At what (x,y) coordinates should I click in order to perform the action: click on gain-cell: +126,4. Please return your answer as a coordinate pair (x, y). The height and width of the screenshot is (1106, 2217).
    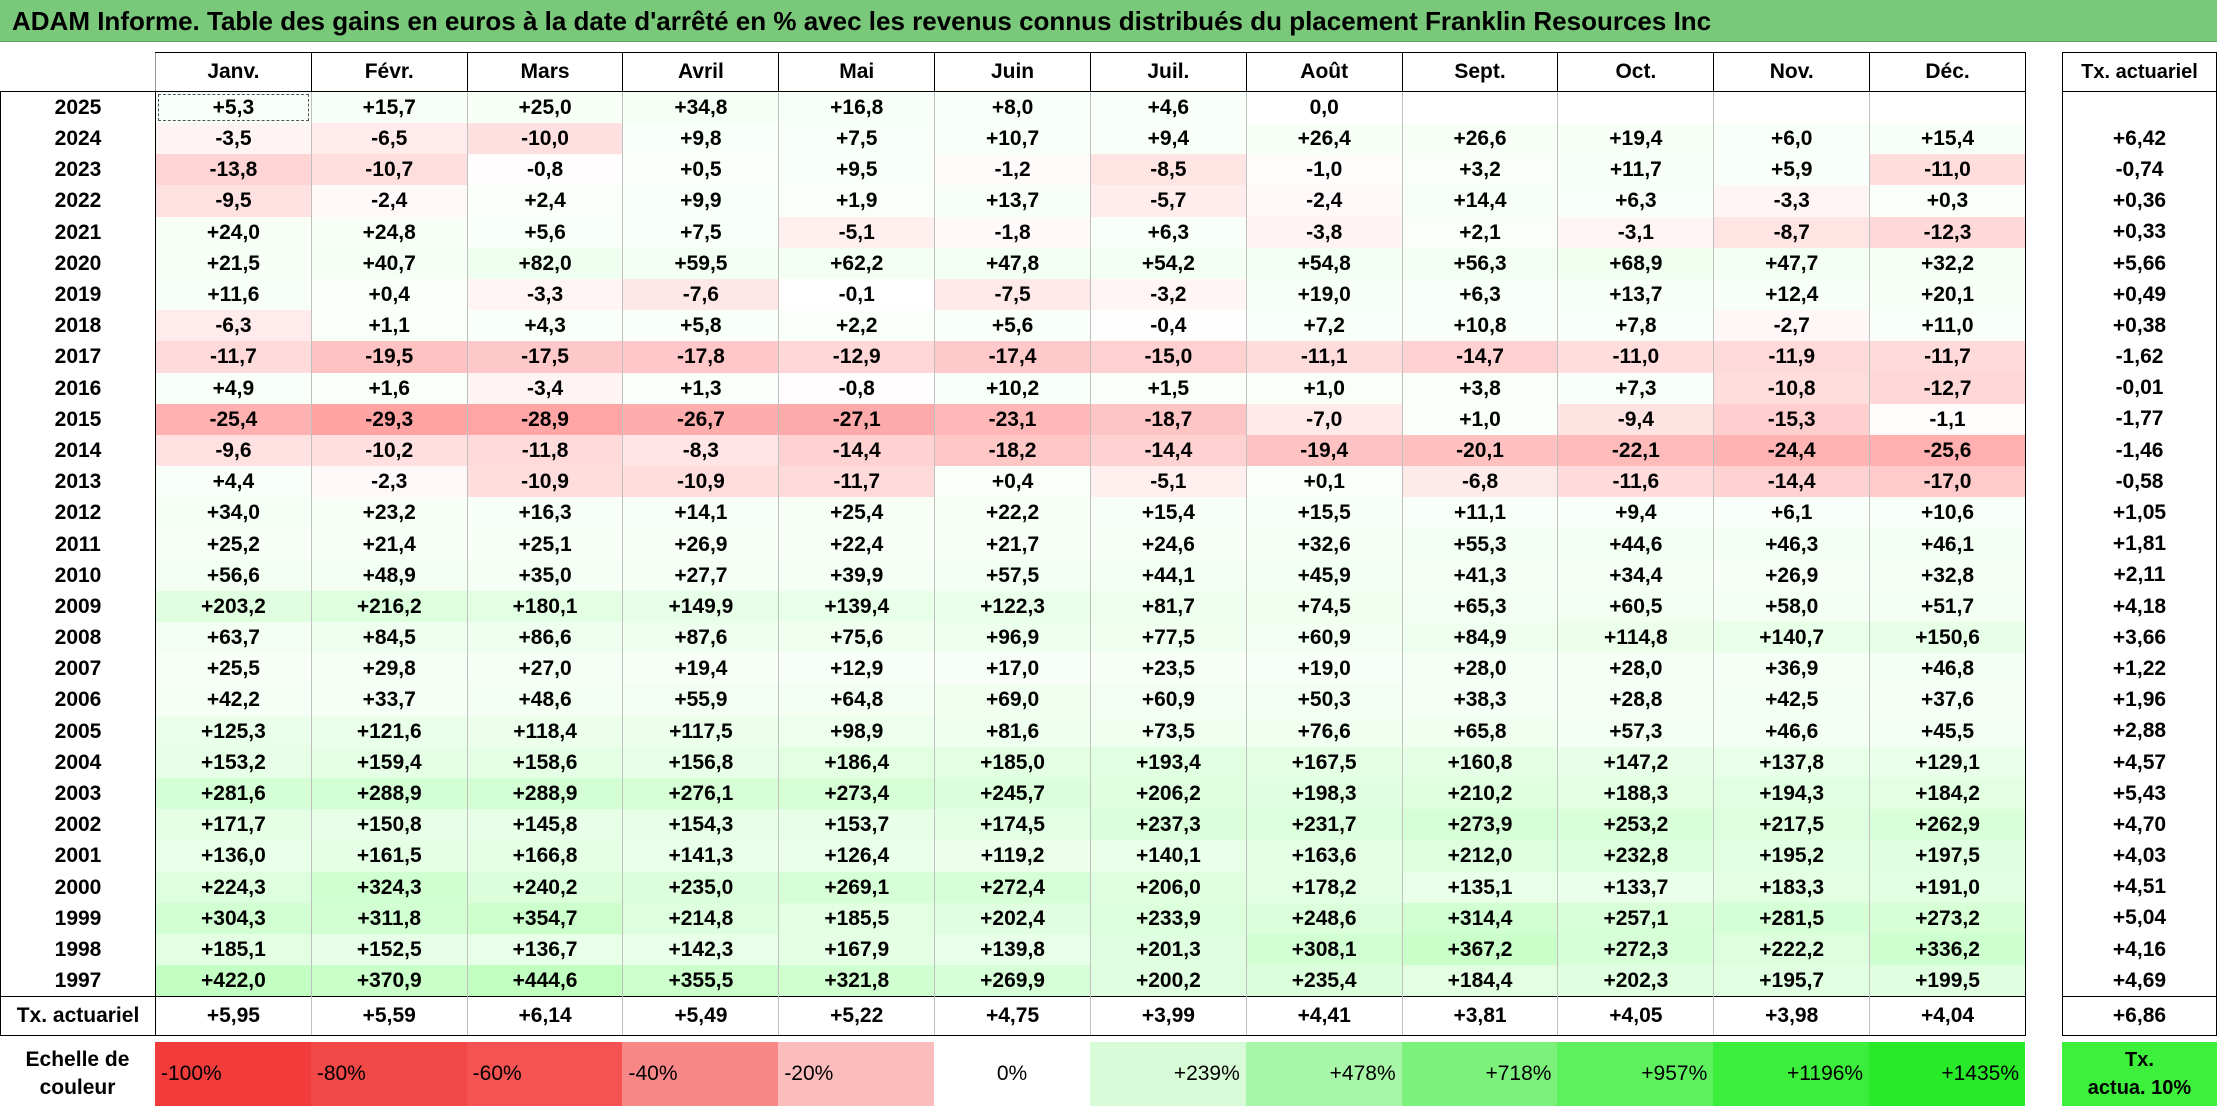
    Looking at the image, I should click on (857, 856).